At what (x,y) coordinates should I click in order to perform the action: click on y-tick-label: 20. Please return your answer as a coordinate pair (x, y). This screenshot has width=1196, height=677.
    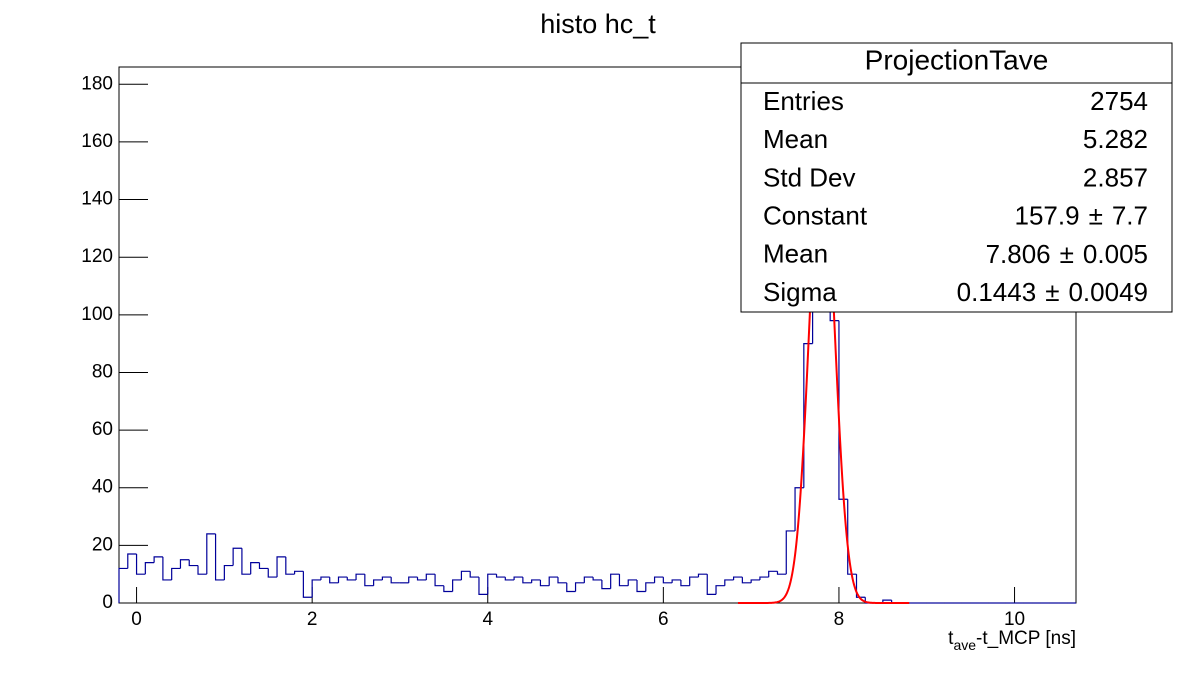
    Looking at the image, I should click on (102, 544).